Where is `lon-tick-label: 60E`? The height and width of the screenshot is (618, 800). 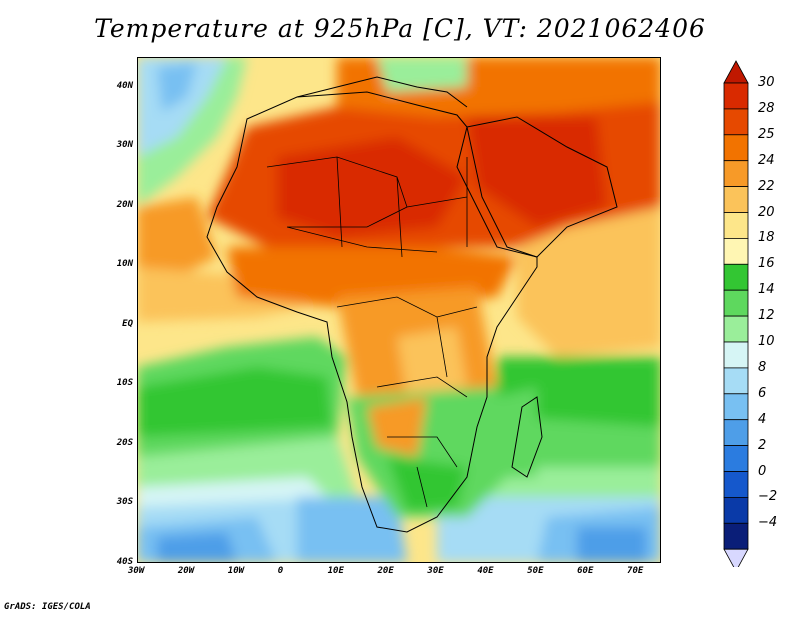
lon-tick-label: 60E is located at coordinates (585, 571).